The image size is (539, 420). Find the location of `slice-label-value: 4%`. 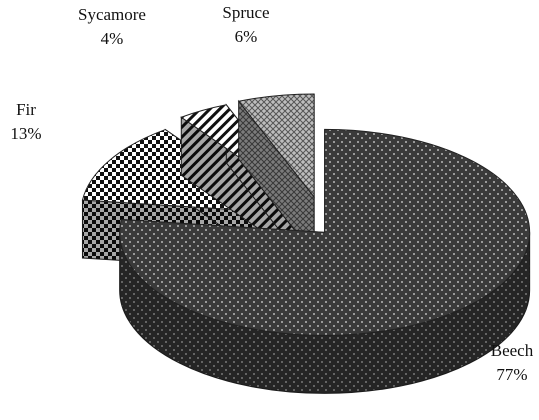

slice-label-value: 4% is located at coordinates (112, 38).